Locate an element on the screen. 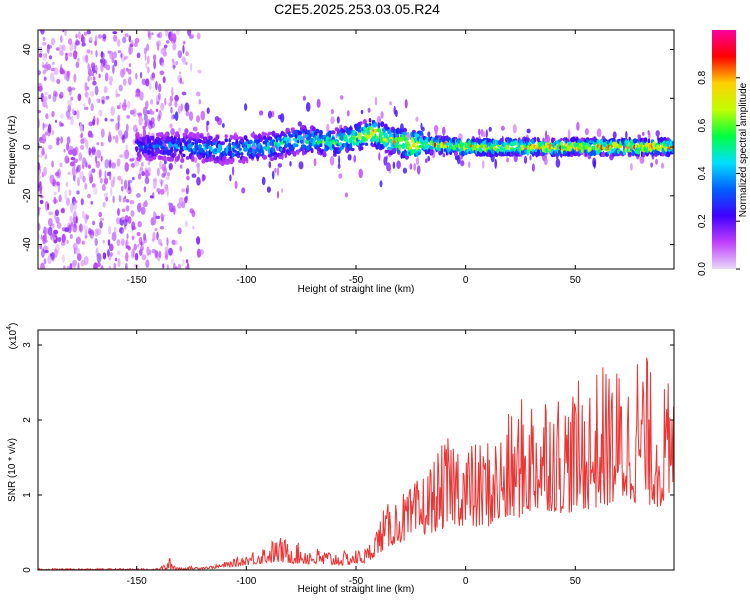  x-tick-label: 50 is located at coordinates (576, 581).